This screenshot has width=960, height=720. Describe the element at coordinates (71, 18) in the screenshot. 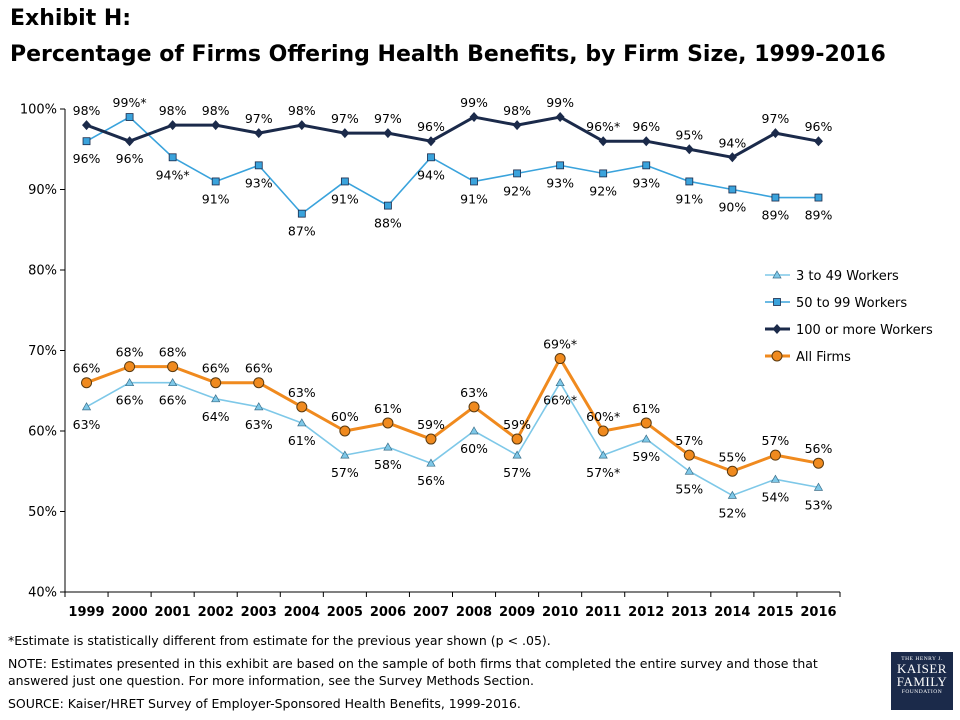

I see `exhibit-label: Exhibit H:` at that location.